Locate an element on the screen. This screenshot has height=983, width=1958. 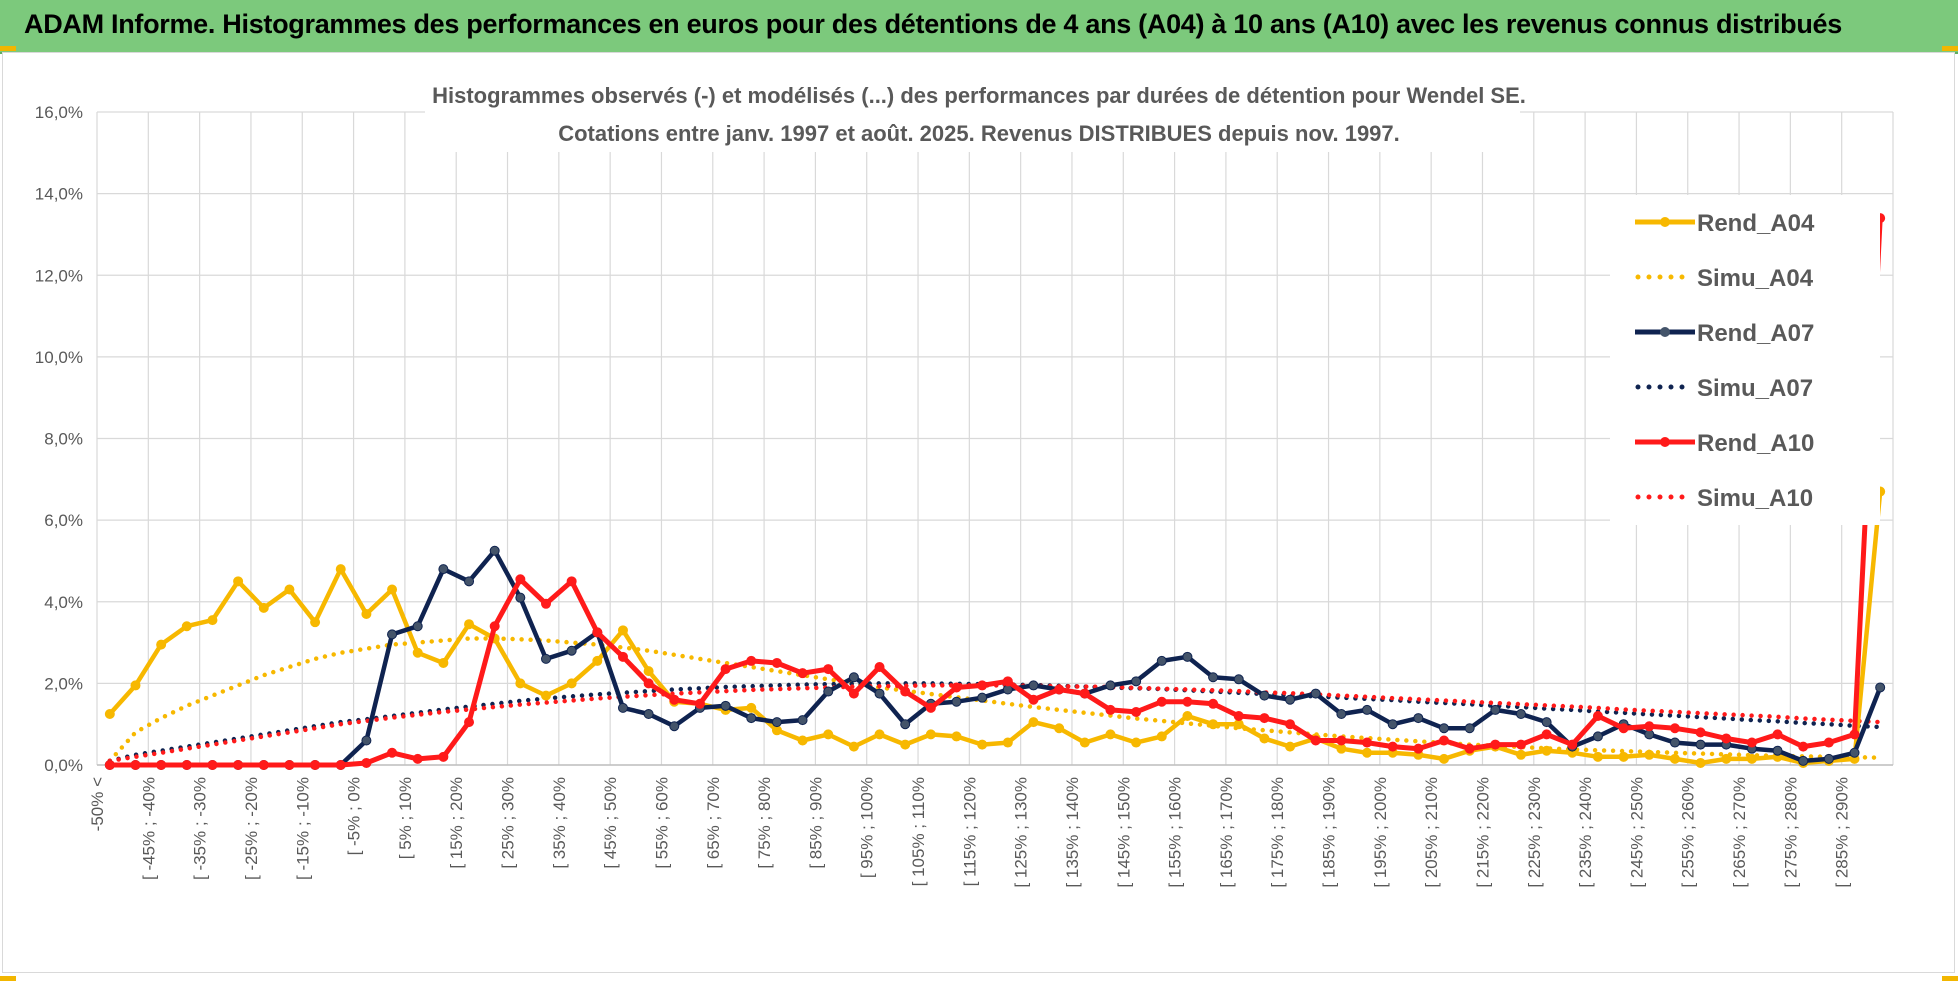
x-tick-label: [ -25% ; -20% is located at coordinates (251, 828).